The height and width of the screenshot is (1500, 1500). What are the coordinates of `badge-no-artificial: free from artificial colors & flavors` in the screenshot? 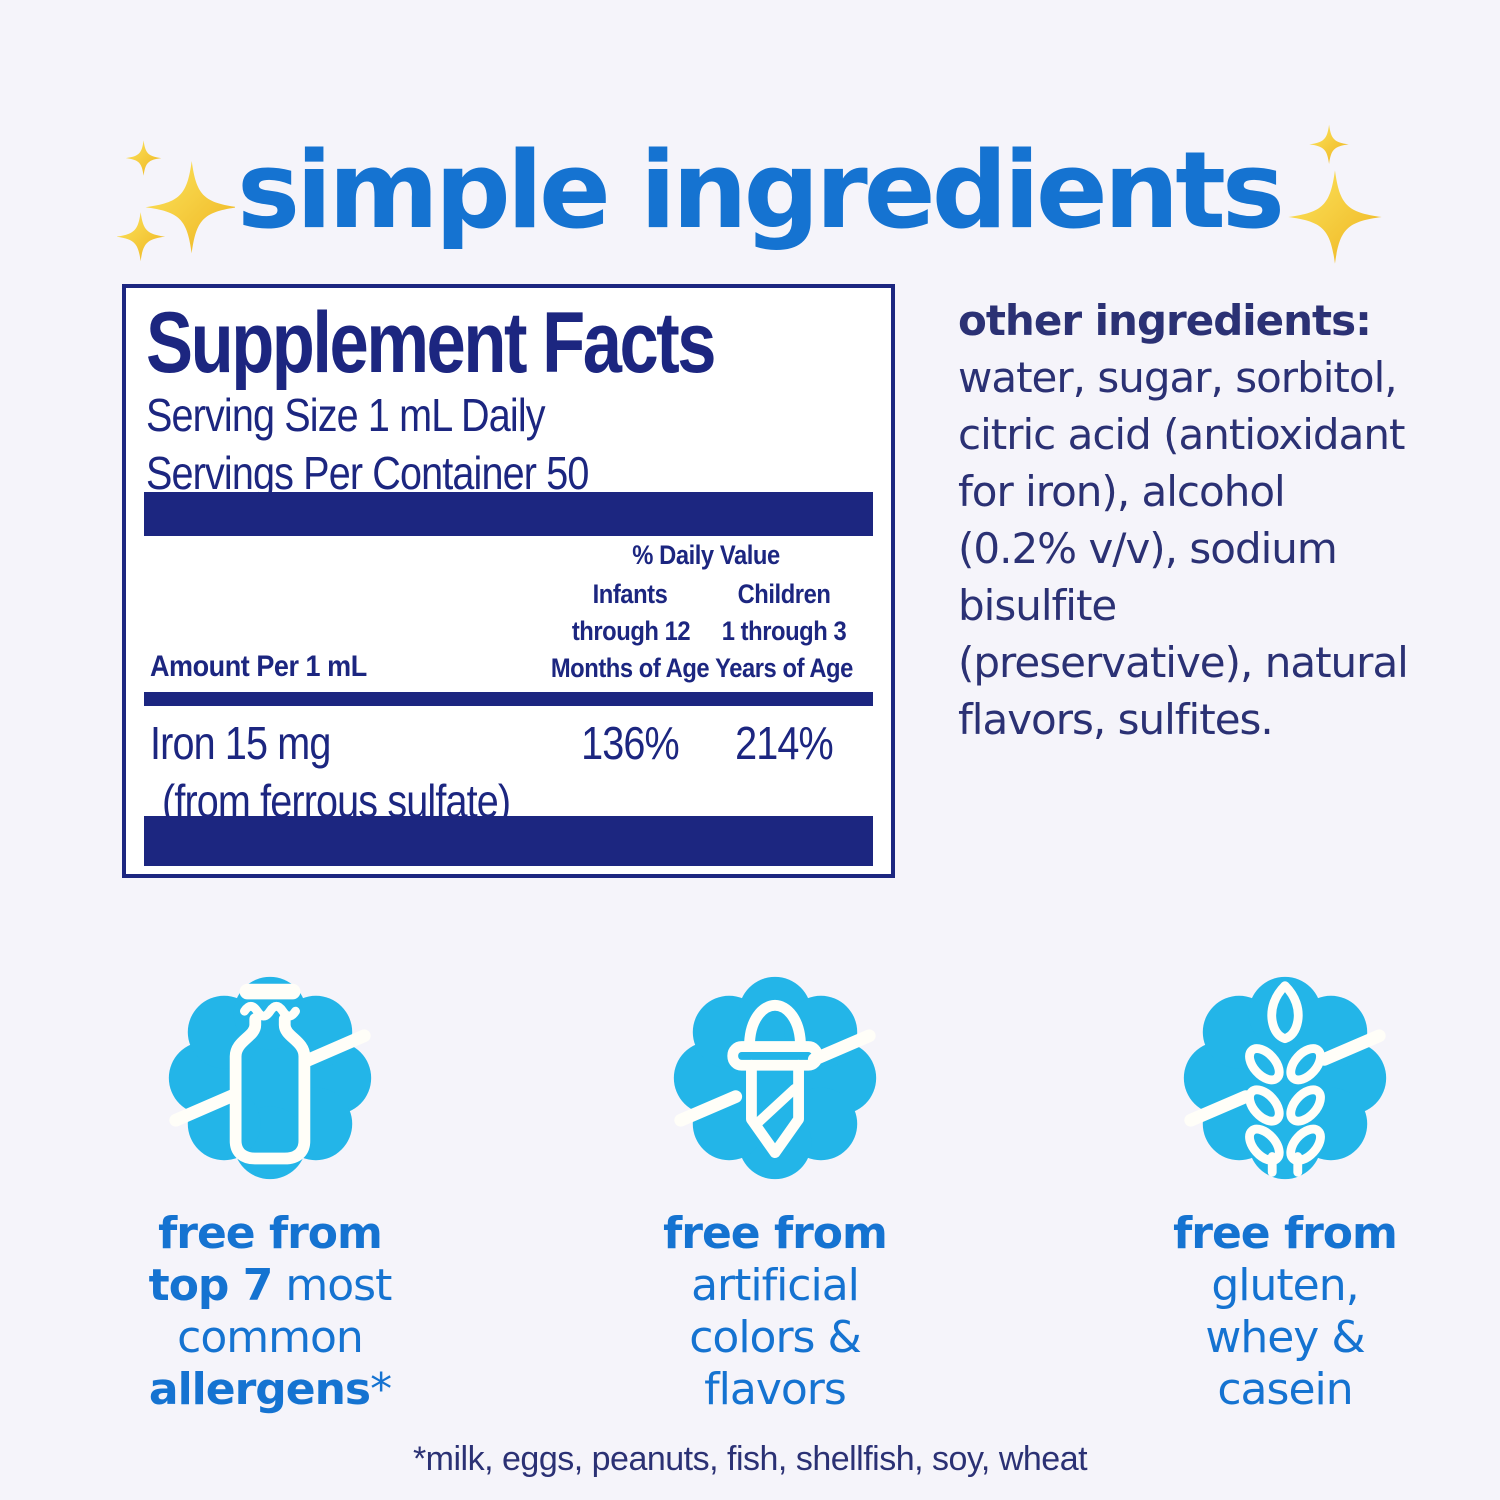 It's located at (775, 1192).